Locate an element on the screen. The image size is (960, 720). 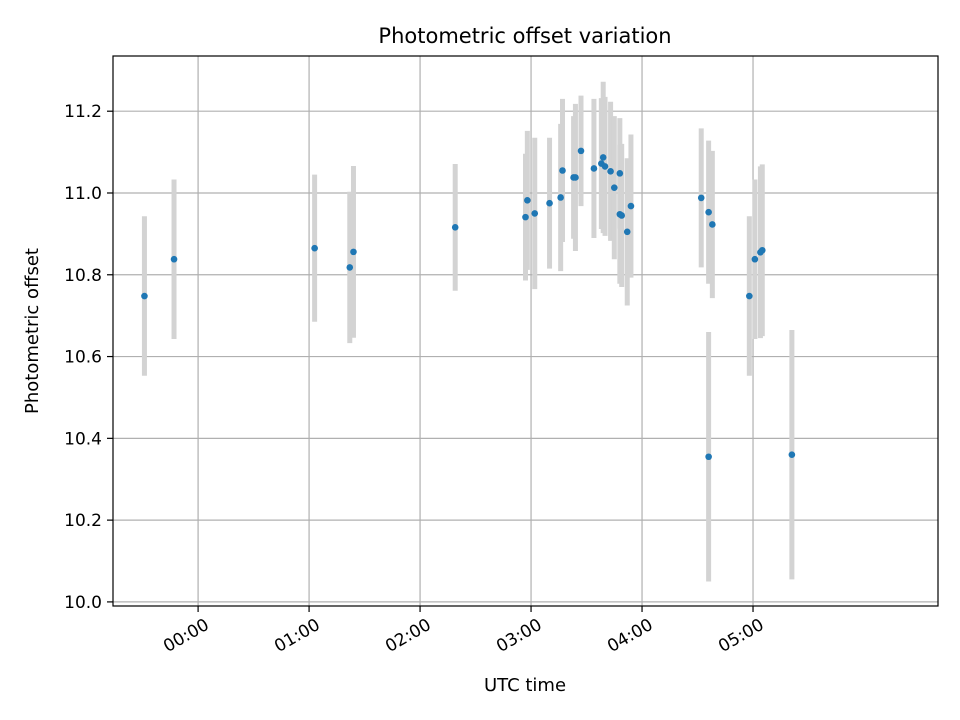
y-axis-ticks: 10.0 10.2 10.4 10.6 10.8 11.0 11.2 is located at coordinates (88, 357).